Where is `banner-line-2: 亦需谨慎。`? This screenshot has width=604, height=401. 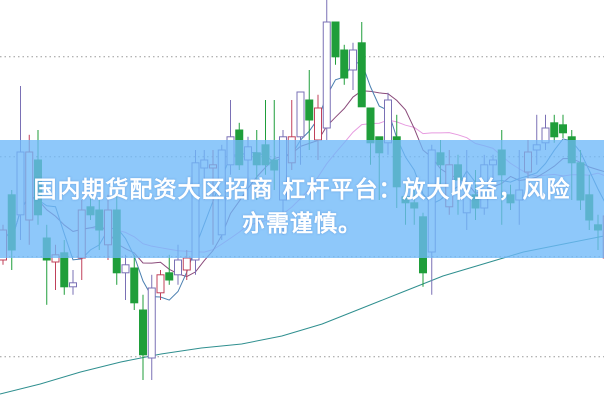
banner-line-2: 亦需谨慎。 is located at coordinates (302, 224).